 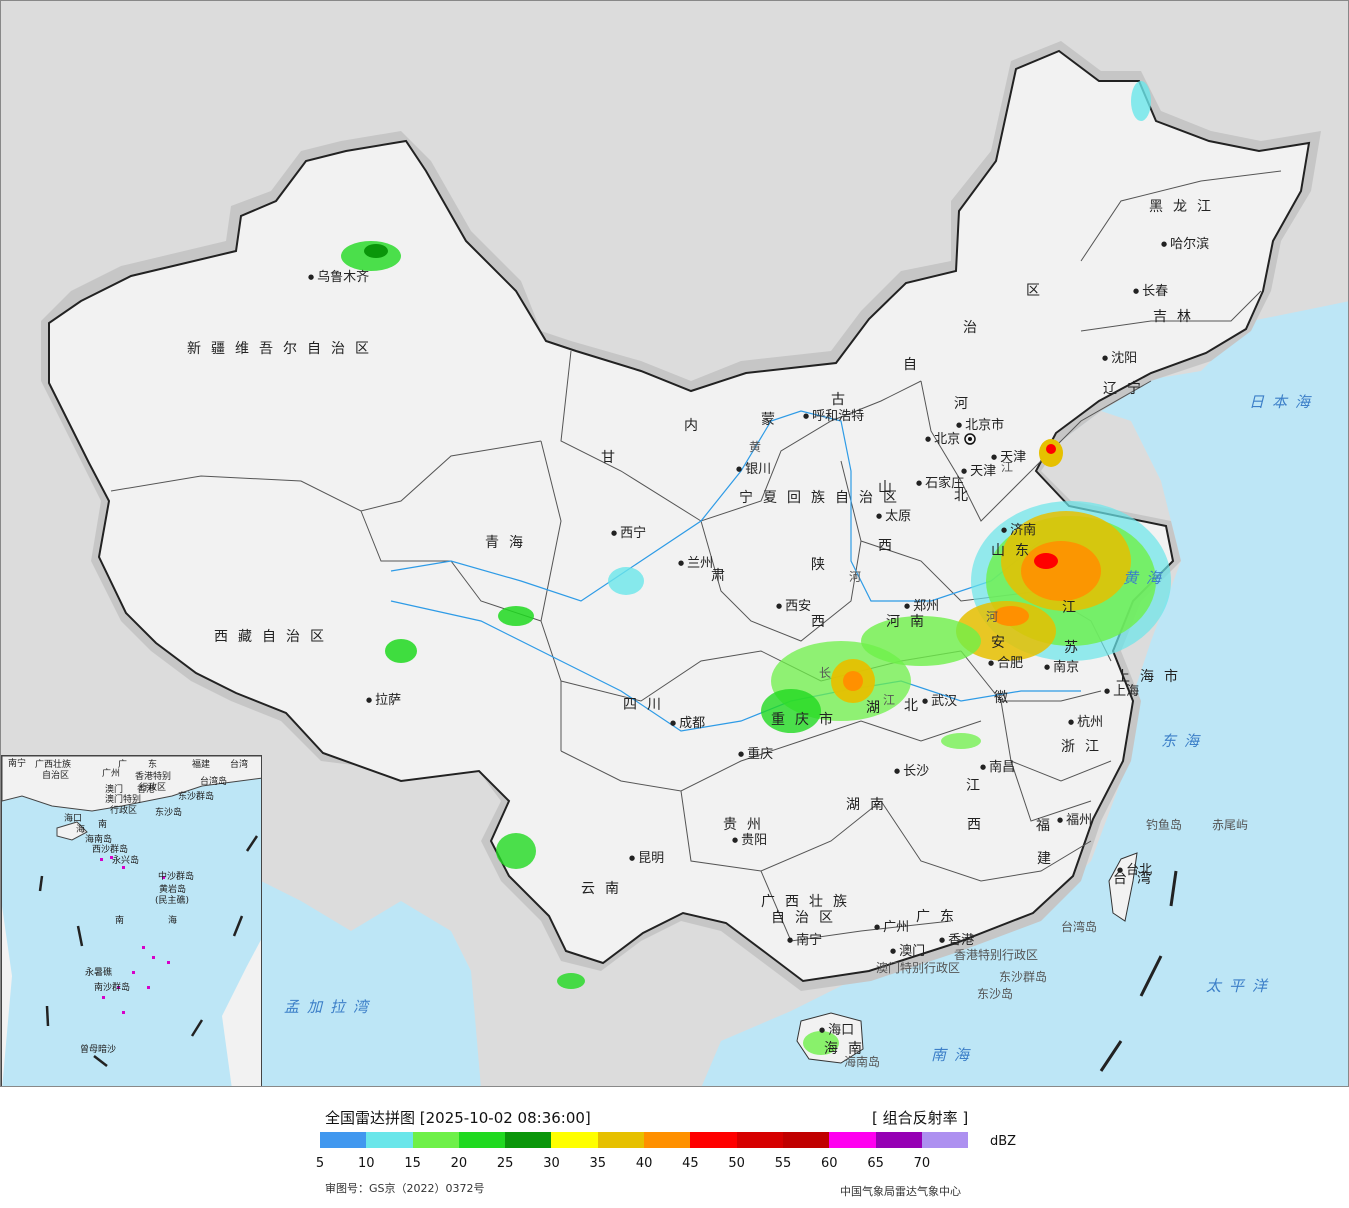 What do you see at coordinates (1185, 244) in the screenshot?
I see `city-label: 哈尔滨` at bounding box center [1185, 244].